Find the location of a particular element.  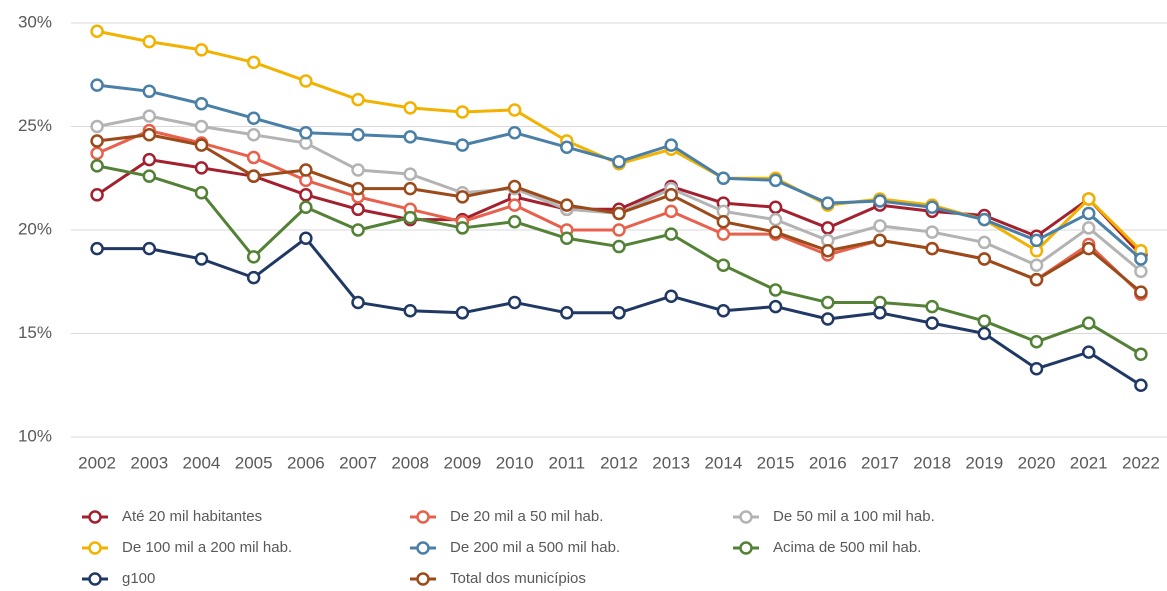

x-tick-label: 2012 is located at coordinates (619, 462).